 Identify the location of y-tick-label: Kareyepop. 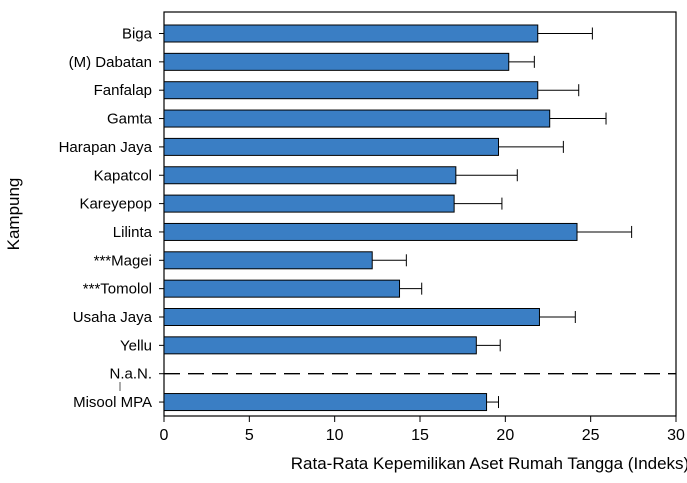
(115, 204).